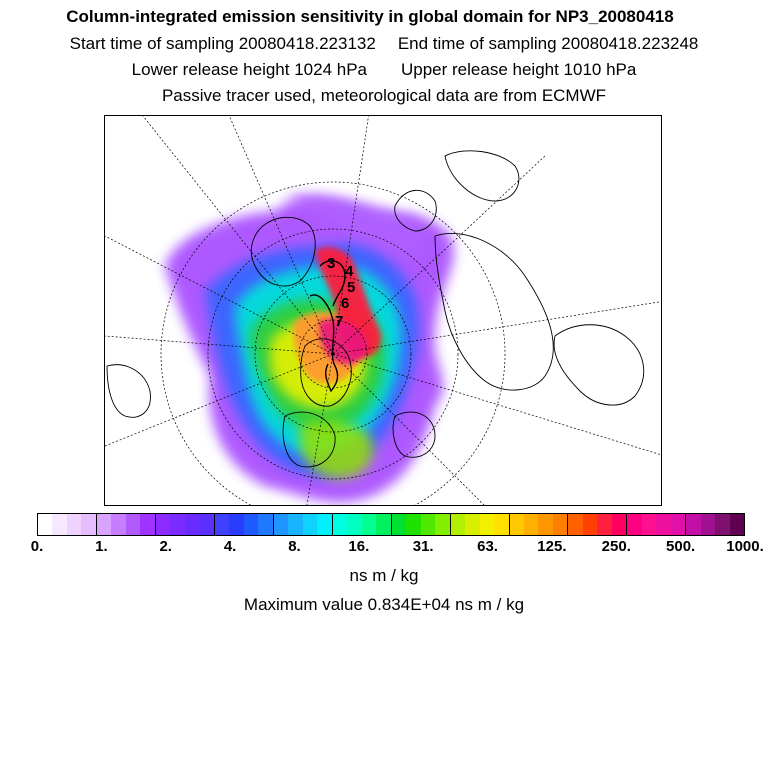 This screenshot has height=768, width=768. I want to click on field-red-plume, so click(348, 302).